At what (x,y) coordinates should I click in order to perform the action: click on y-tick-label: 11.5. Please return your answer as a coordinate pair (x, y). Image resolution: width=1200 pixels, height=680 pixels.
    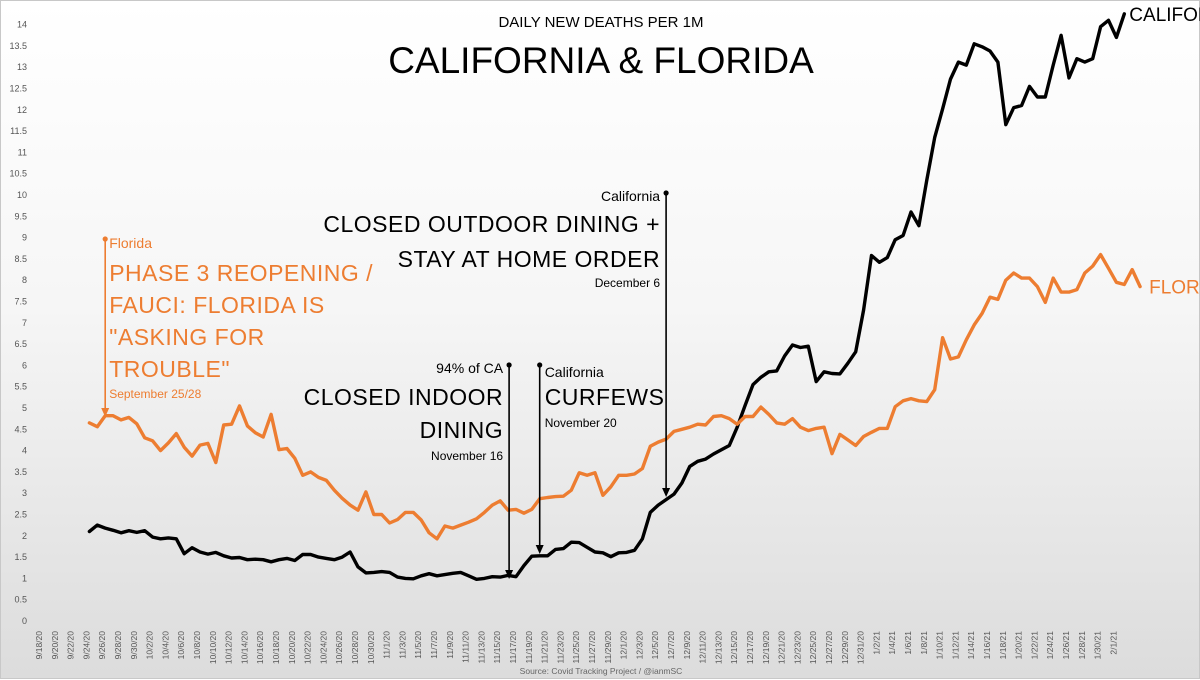
    Looking at the image, I should click on (18, 131).